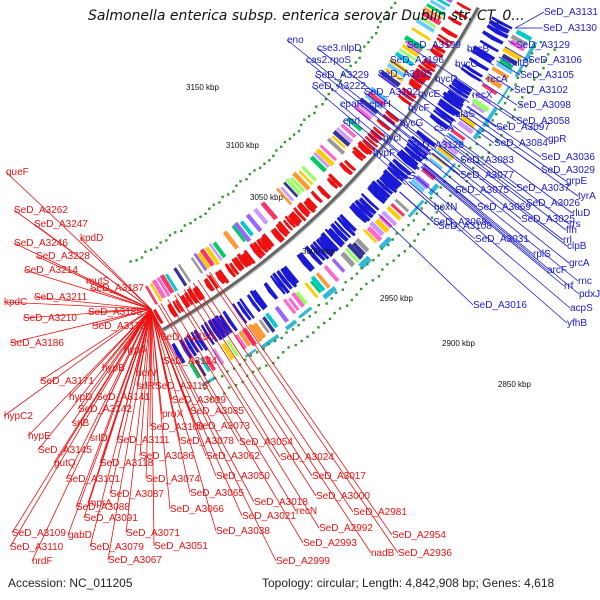  Describe the element at coordinates (207, 441) in the screenshot. I see `reverse-gene-label: SeD_A3078` at that location.